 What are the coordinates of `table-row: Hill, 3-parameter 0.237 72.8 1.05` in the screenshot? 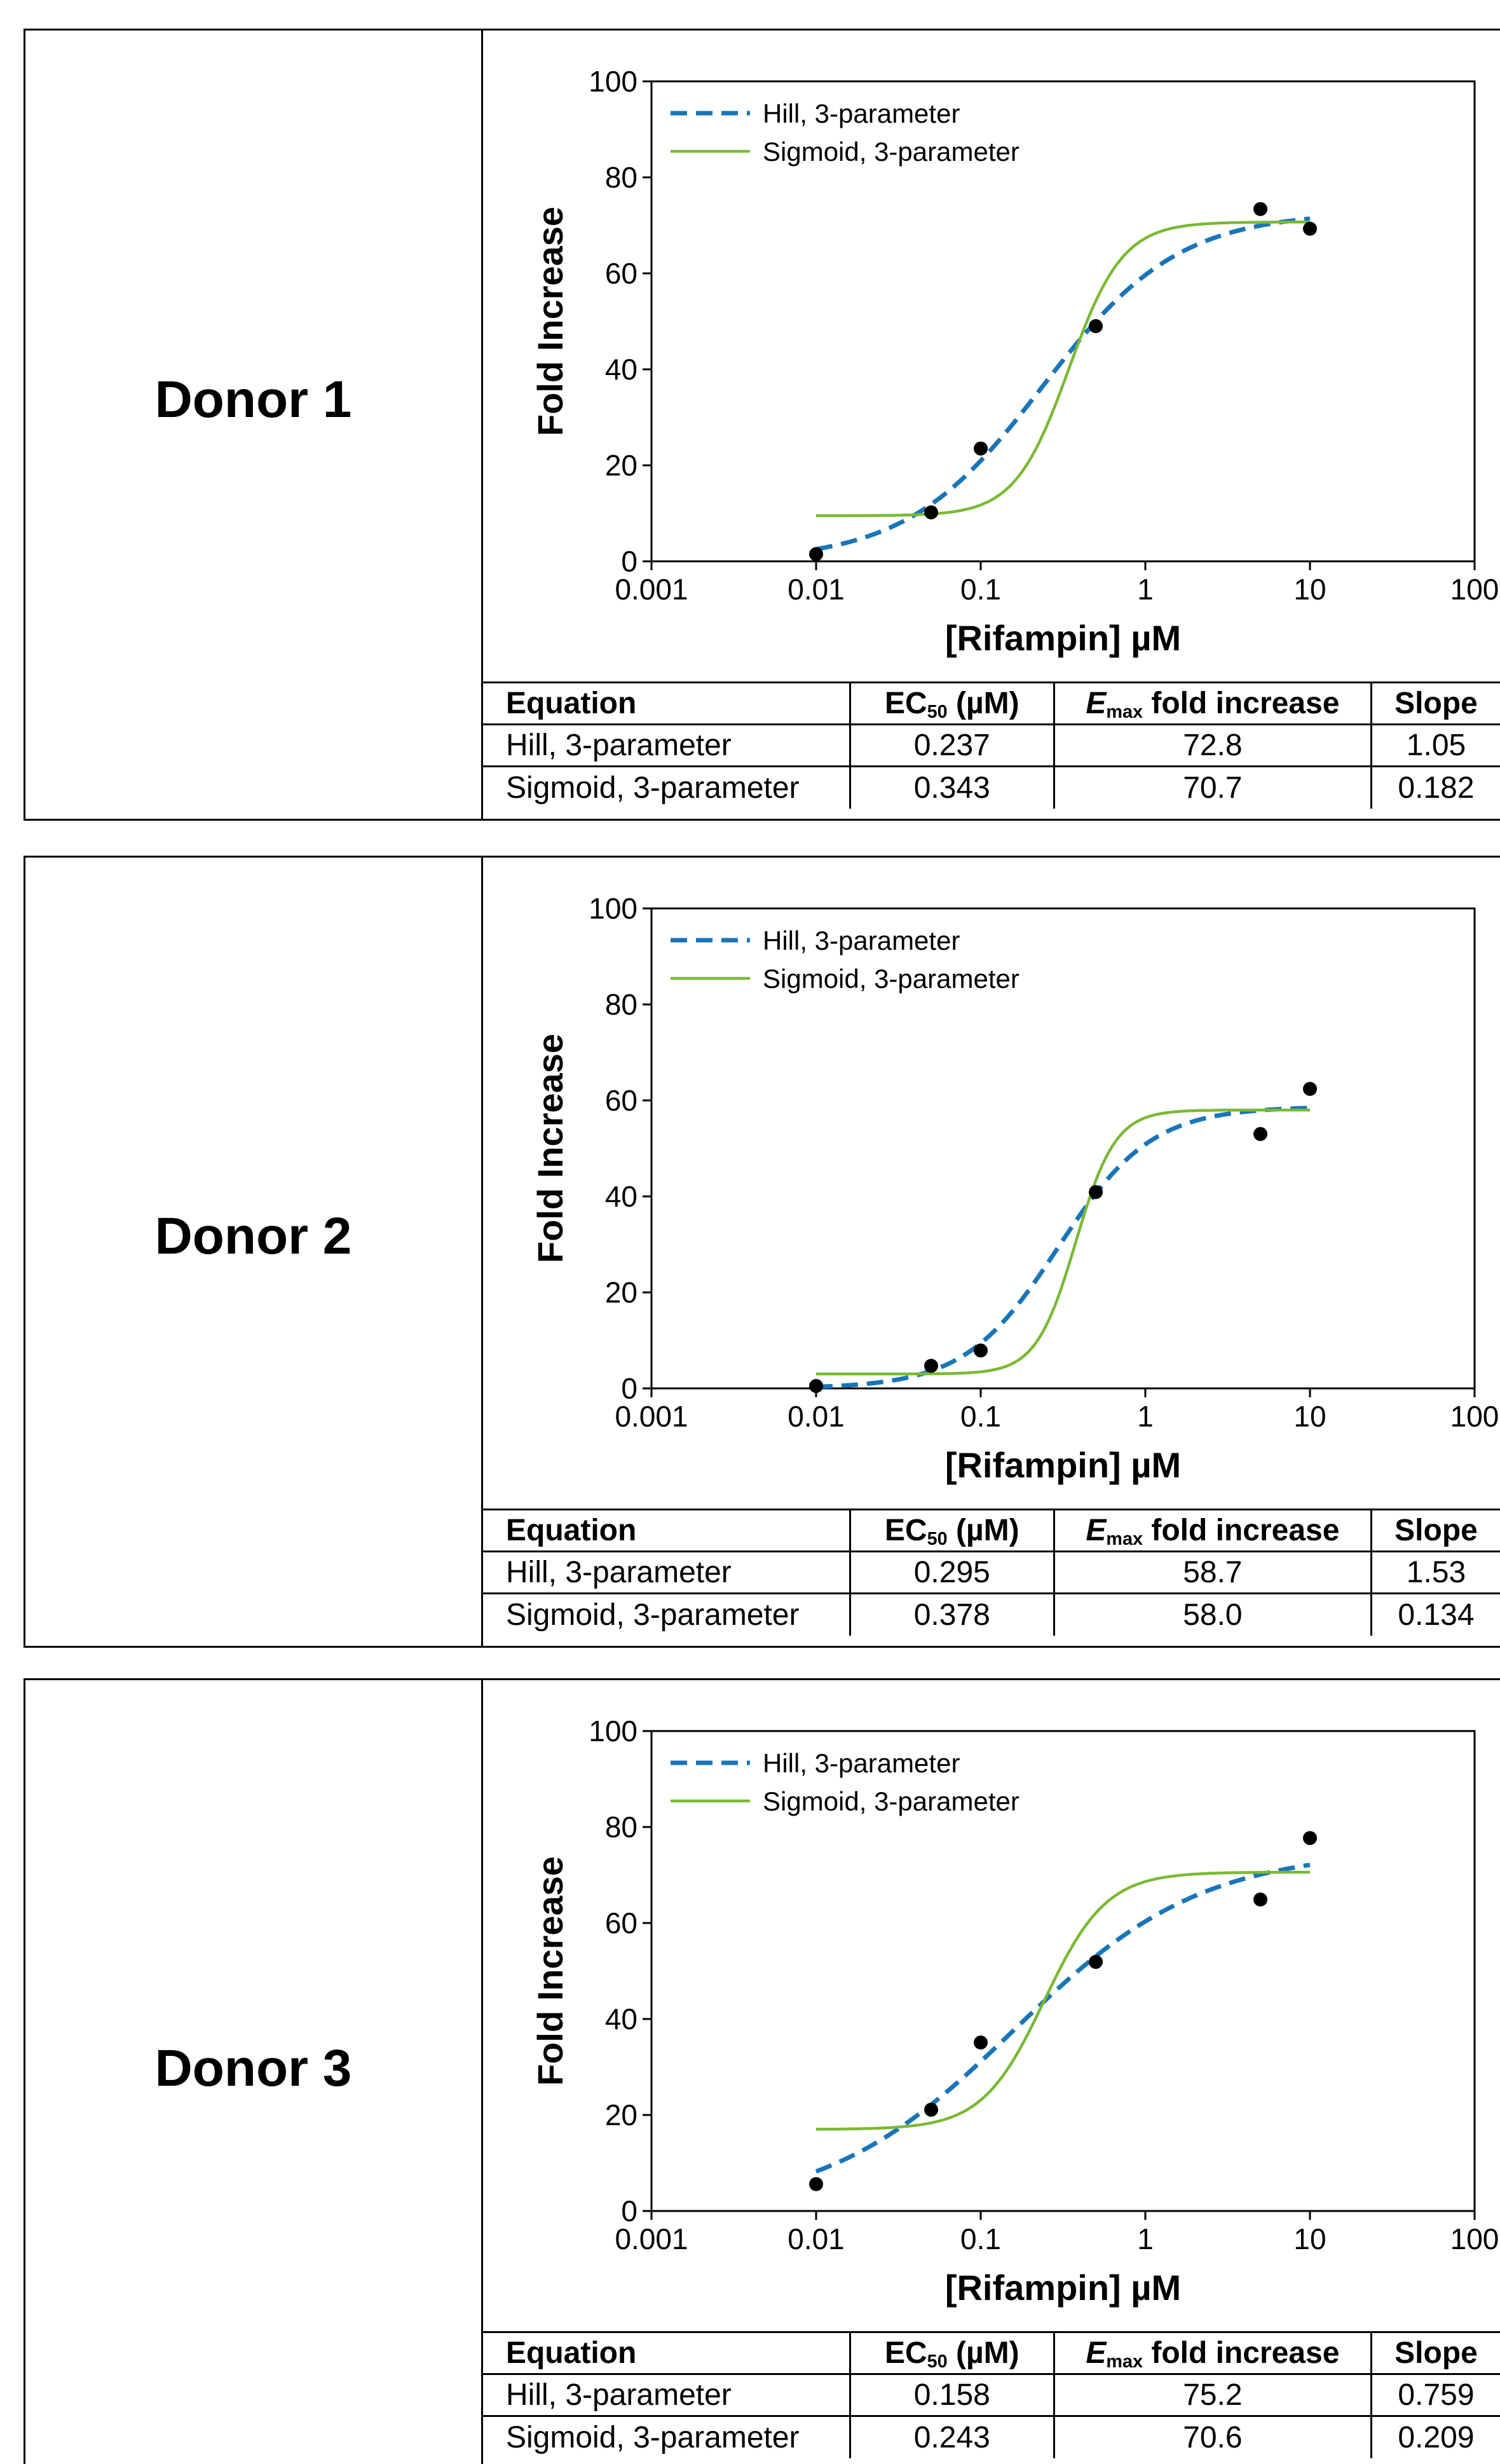 It's located at (991, 745).